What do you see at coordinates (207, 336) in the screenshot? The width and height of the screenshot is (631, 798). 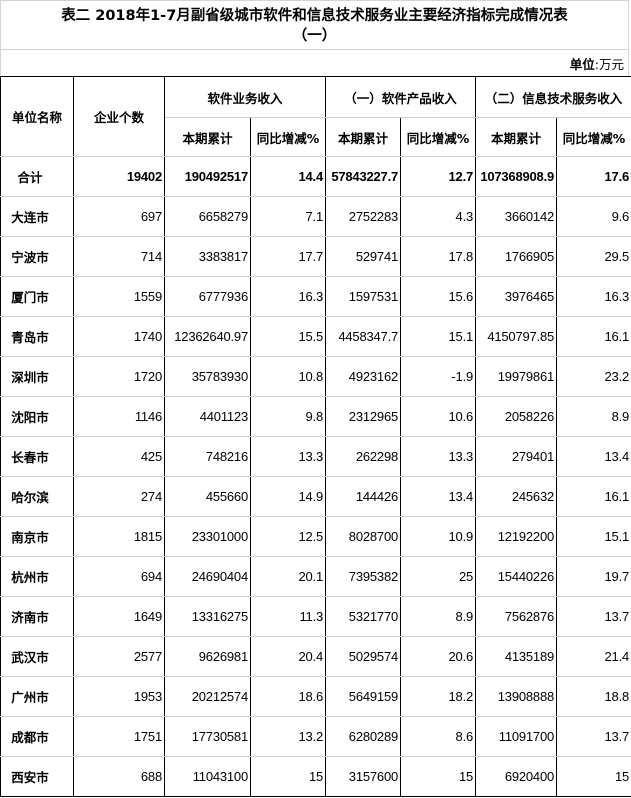 I see `cell-sw: 12362640.97` at bounding box center [207, 336].